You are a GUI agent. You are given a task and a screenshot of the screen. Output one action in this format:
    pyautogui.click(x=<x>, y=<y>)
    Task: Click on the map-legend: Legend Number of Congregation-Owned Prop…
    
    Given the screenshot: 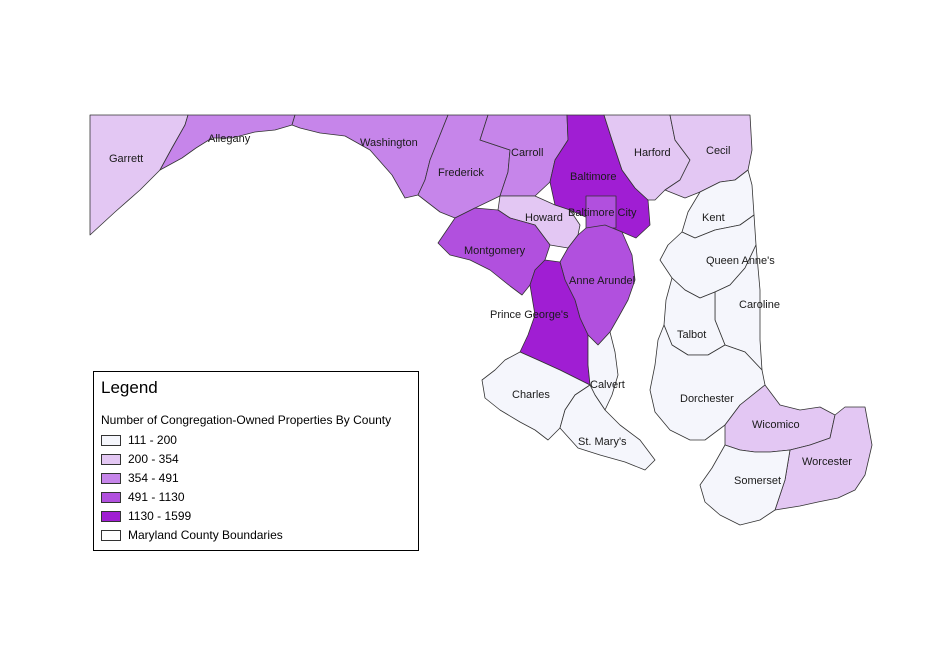 What is the action you would take?
    pyautogui.click(x=256, y=461)
    